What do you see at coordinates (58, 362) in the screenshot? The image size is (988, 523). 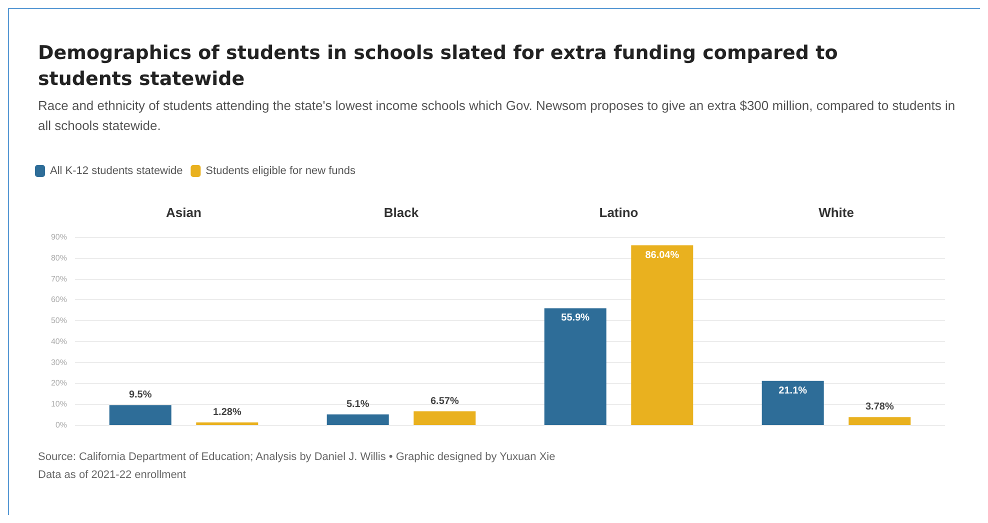 I see `y-tick-label: 30%` at bounding box center [58, 362].